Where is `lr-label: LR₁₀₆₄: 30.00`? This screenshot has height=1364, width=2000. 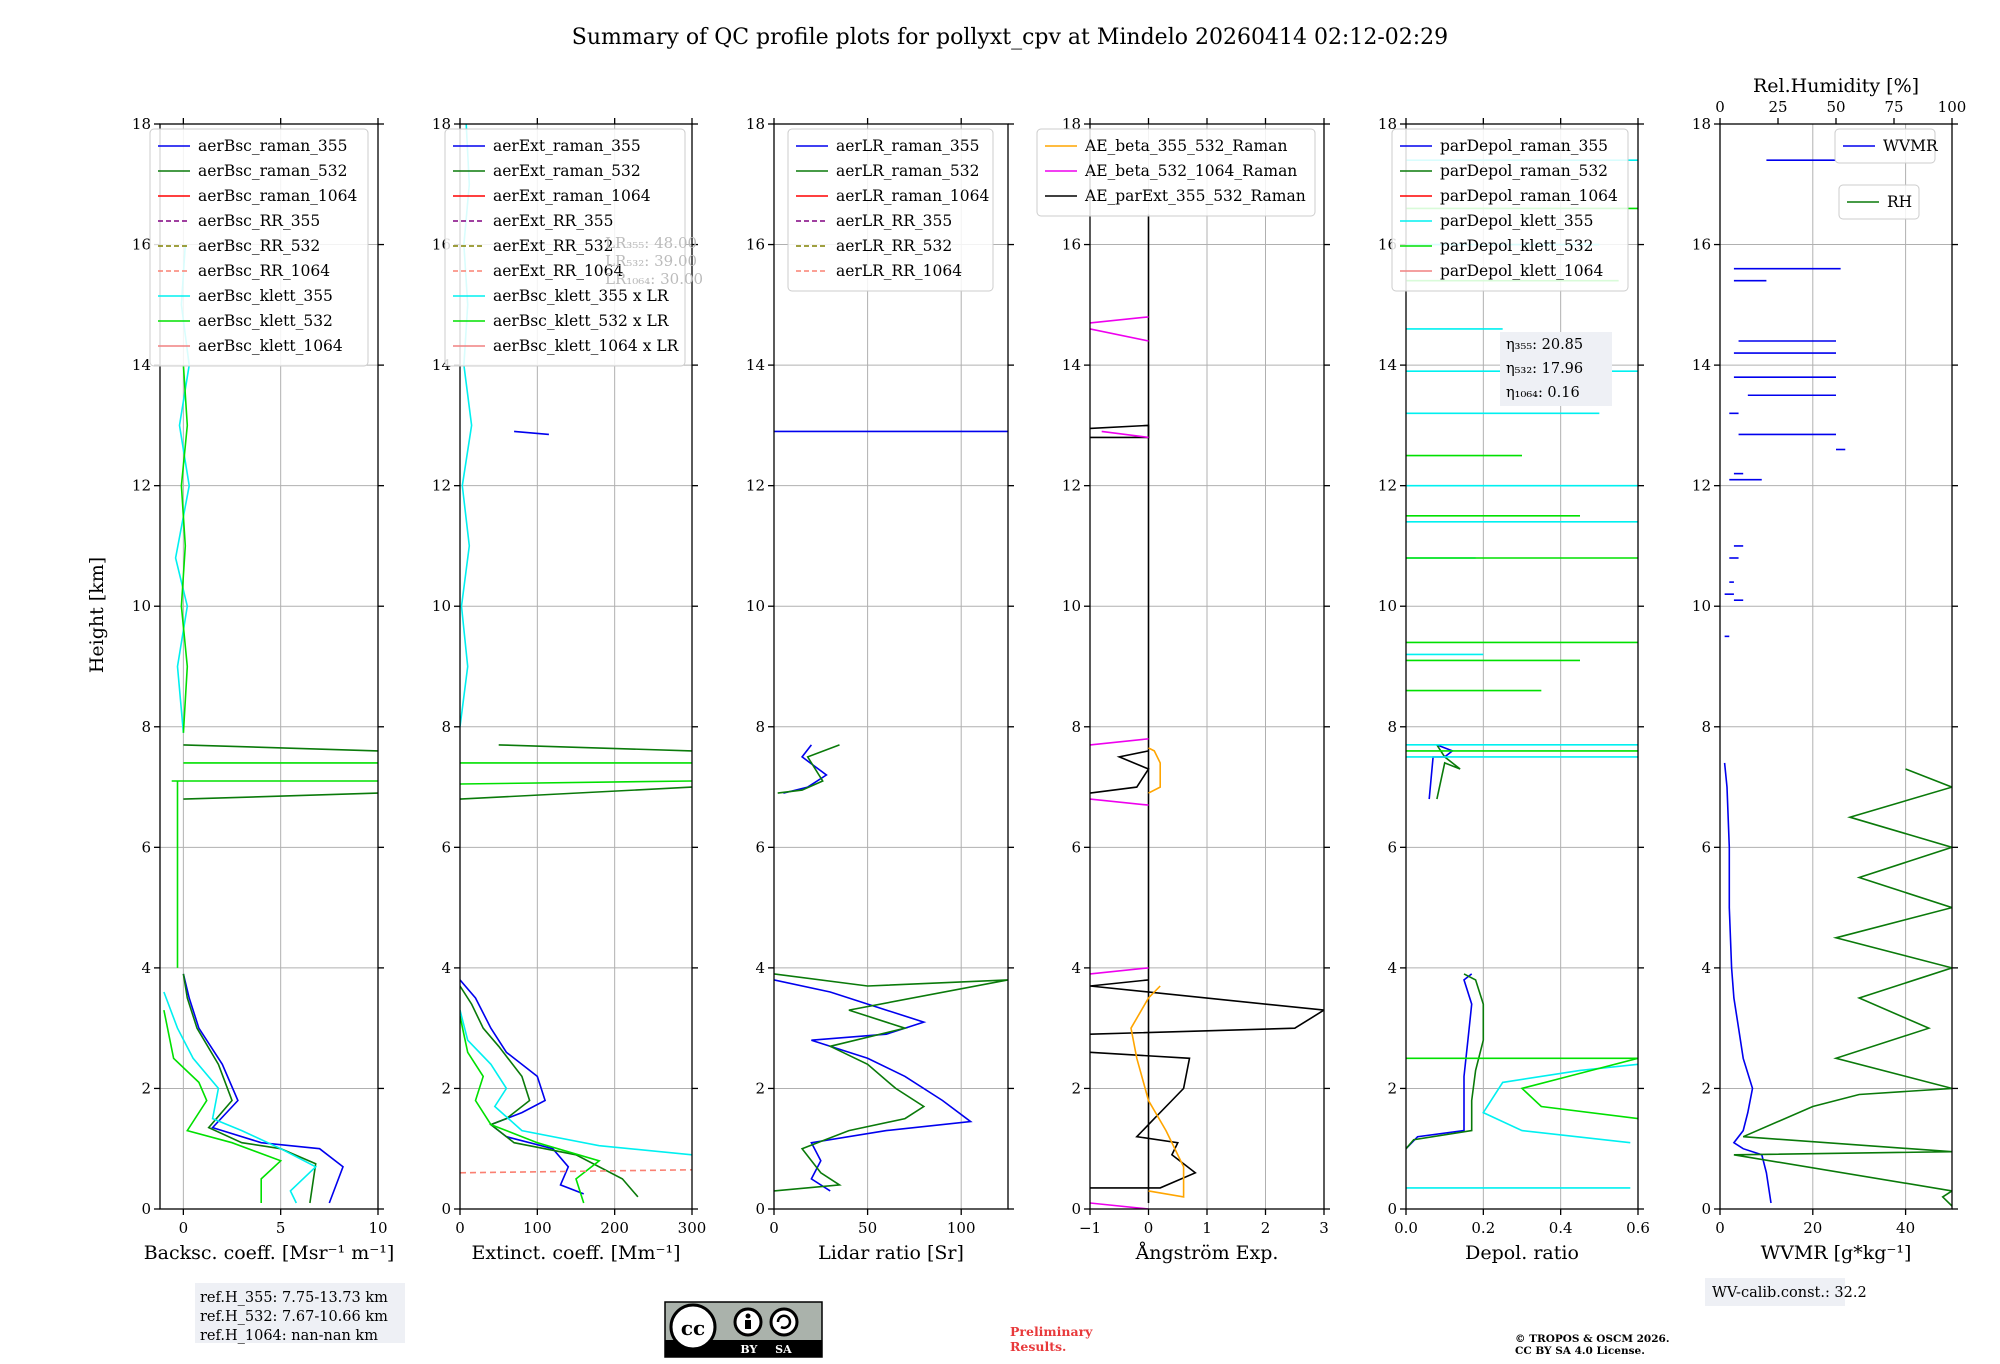
lr-label: LR₁₀₆₄: 30.00 is located at coordinates (654, 279).